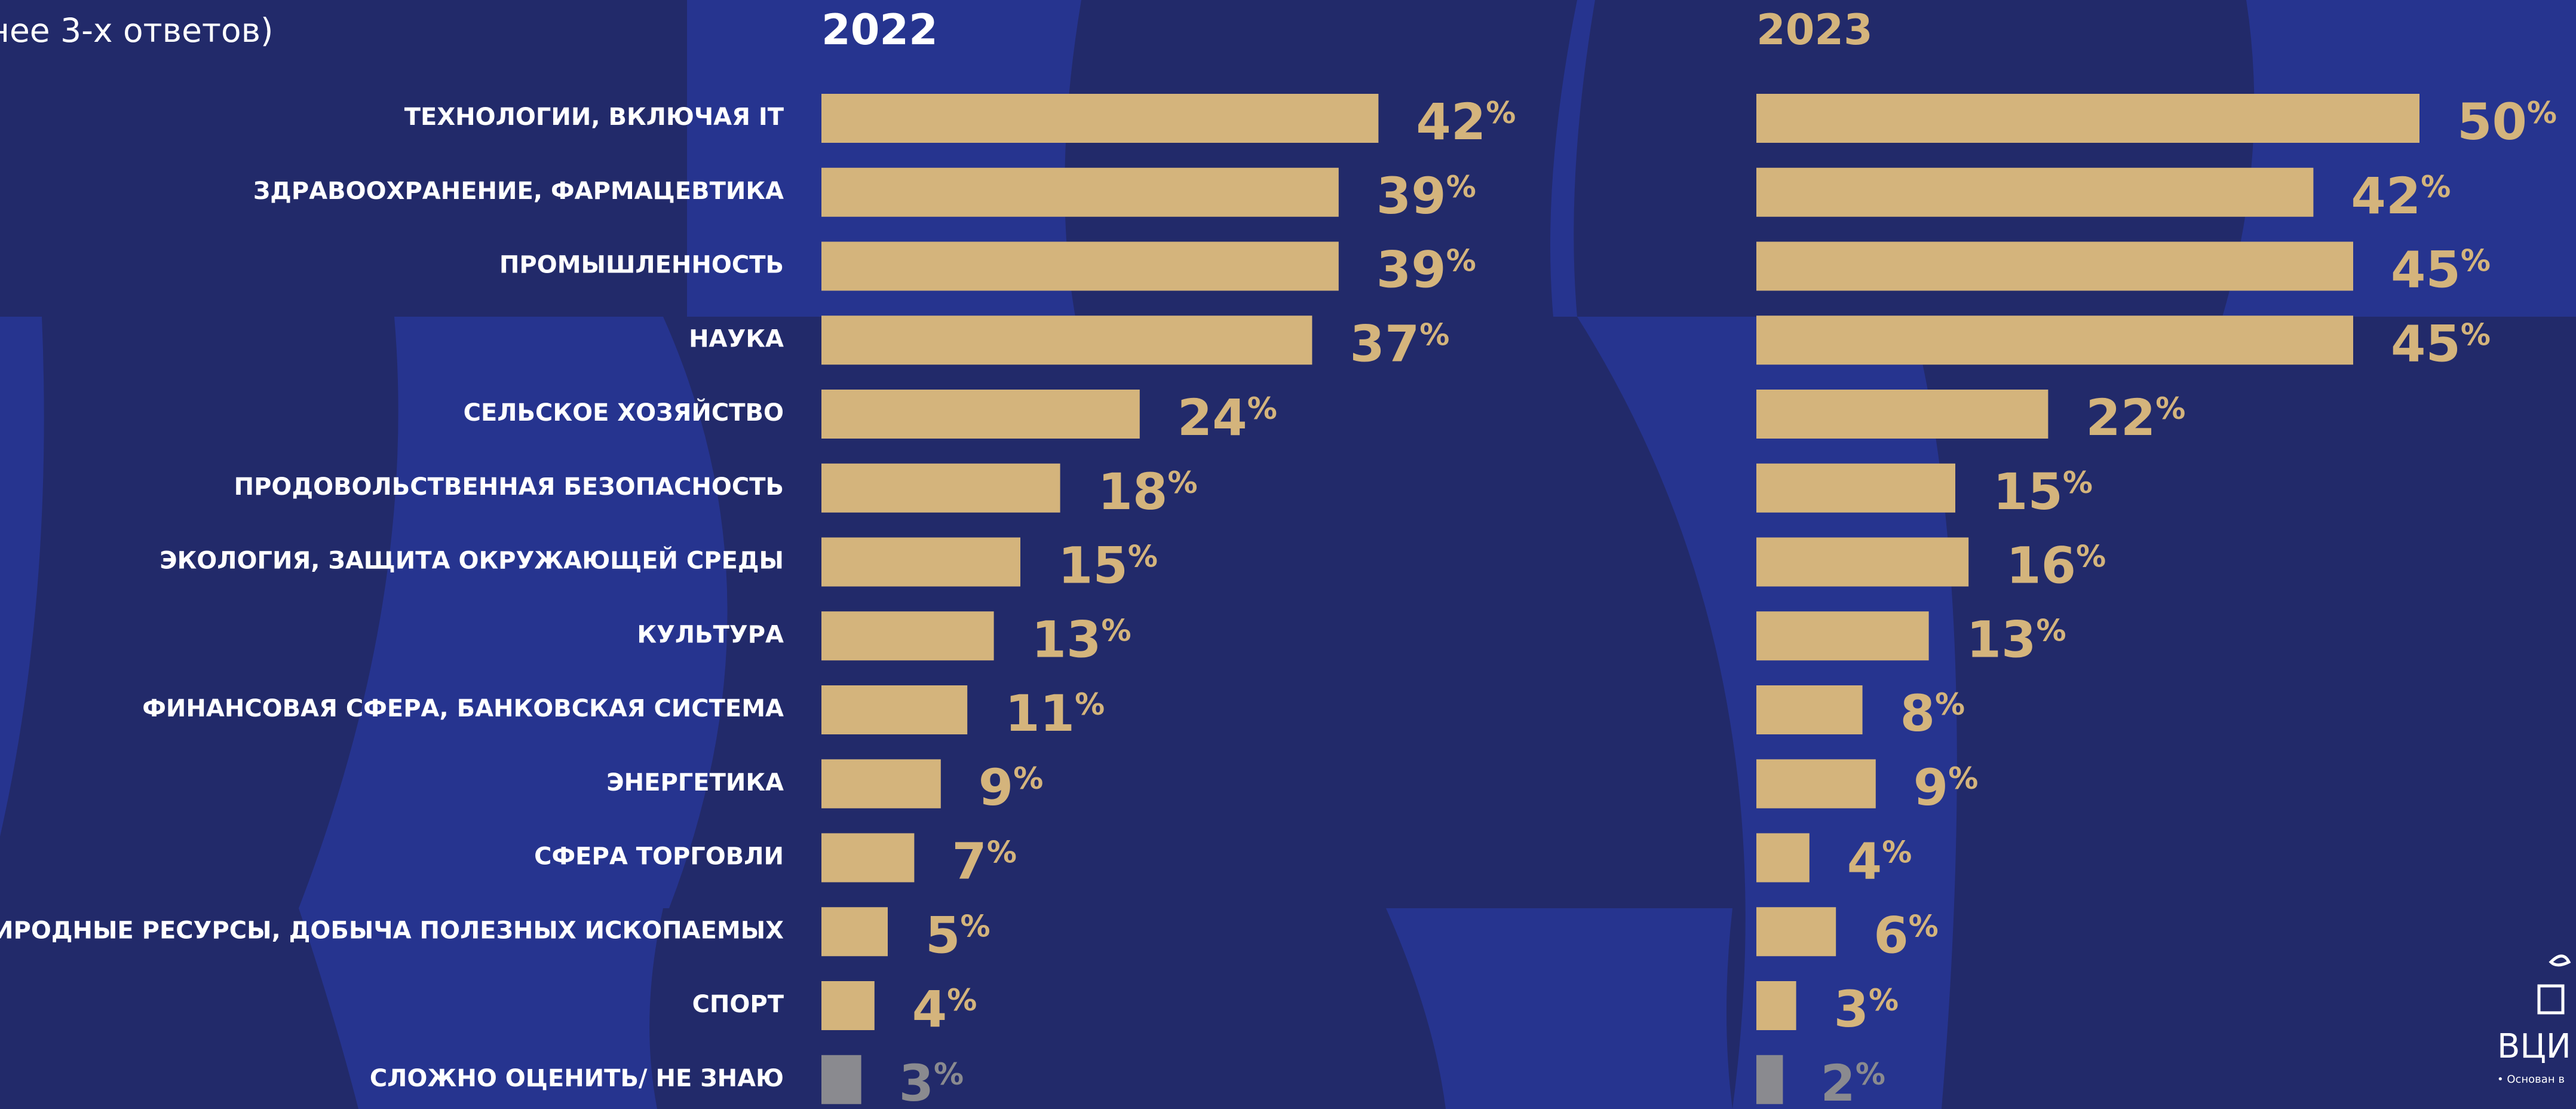  What do you see at coordinates (1055, 713) in the screenshot?
I see `value-label: 11%` at bounding box center [1055, 713].